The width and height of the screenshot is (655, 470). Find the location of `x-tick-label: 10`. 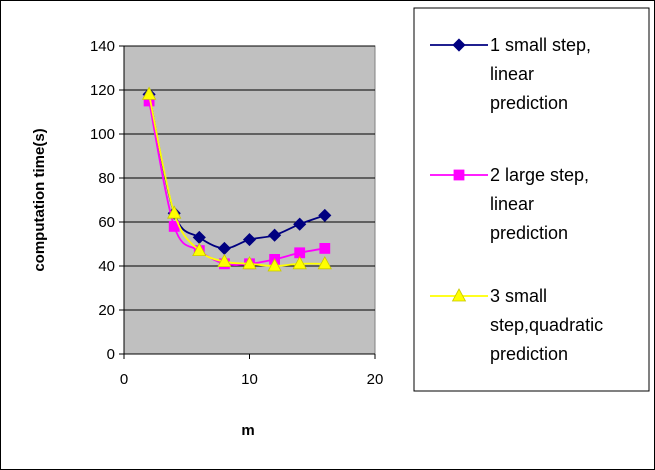

x-tick-label: 10 is located at coordinates (249, 379).